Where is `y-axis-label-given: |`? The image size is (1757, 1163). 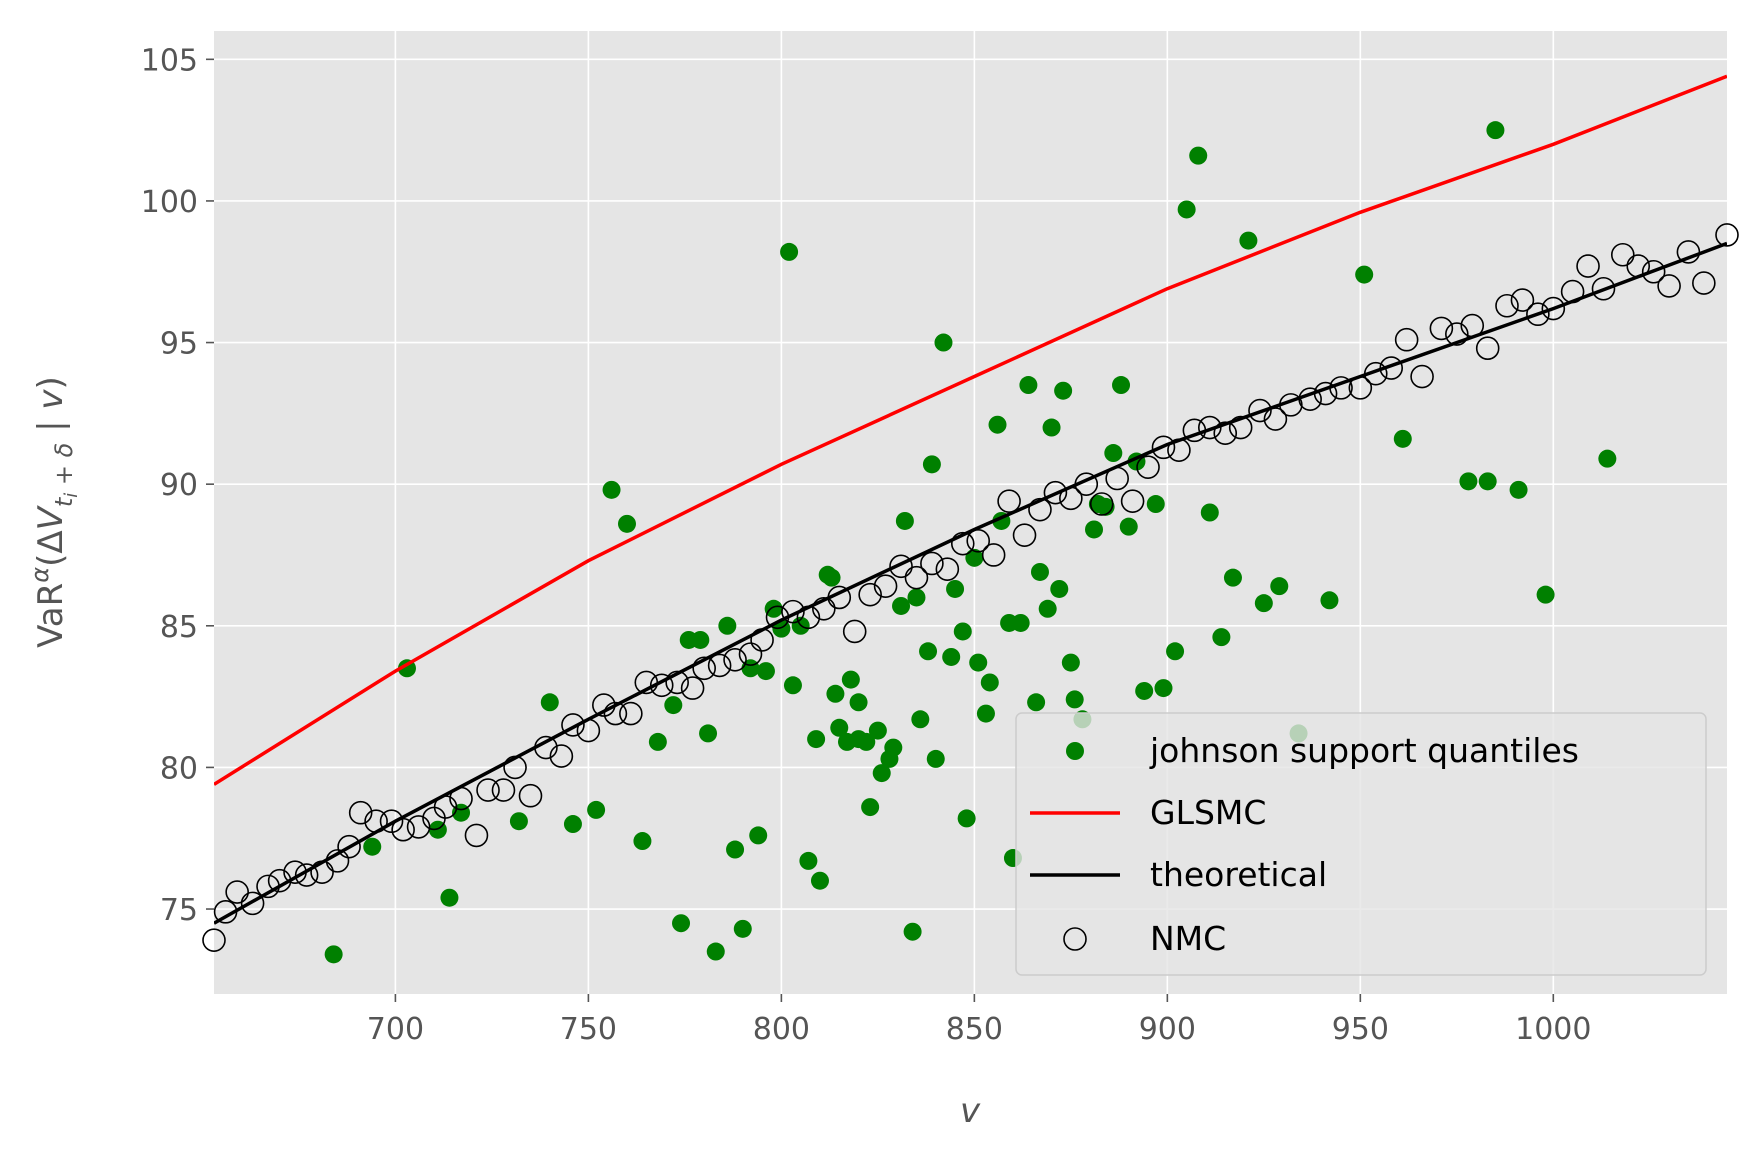 y-axis-label-given: | is located at coordinates (51, 426).